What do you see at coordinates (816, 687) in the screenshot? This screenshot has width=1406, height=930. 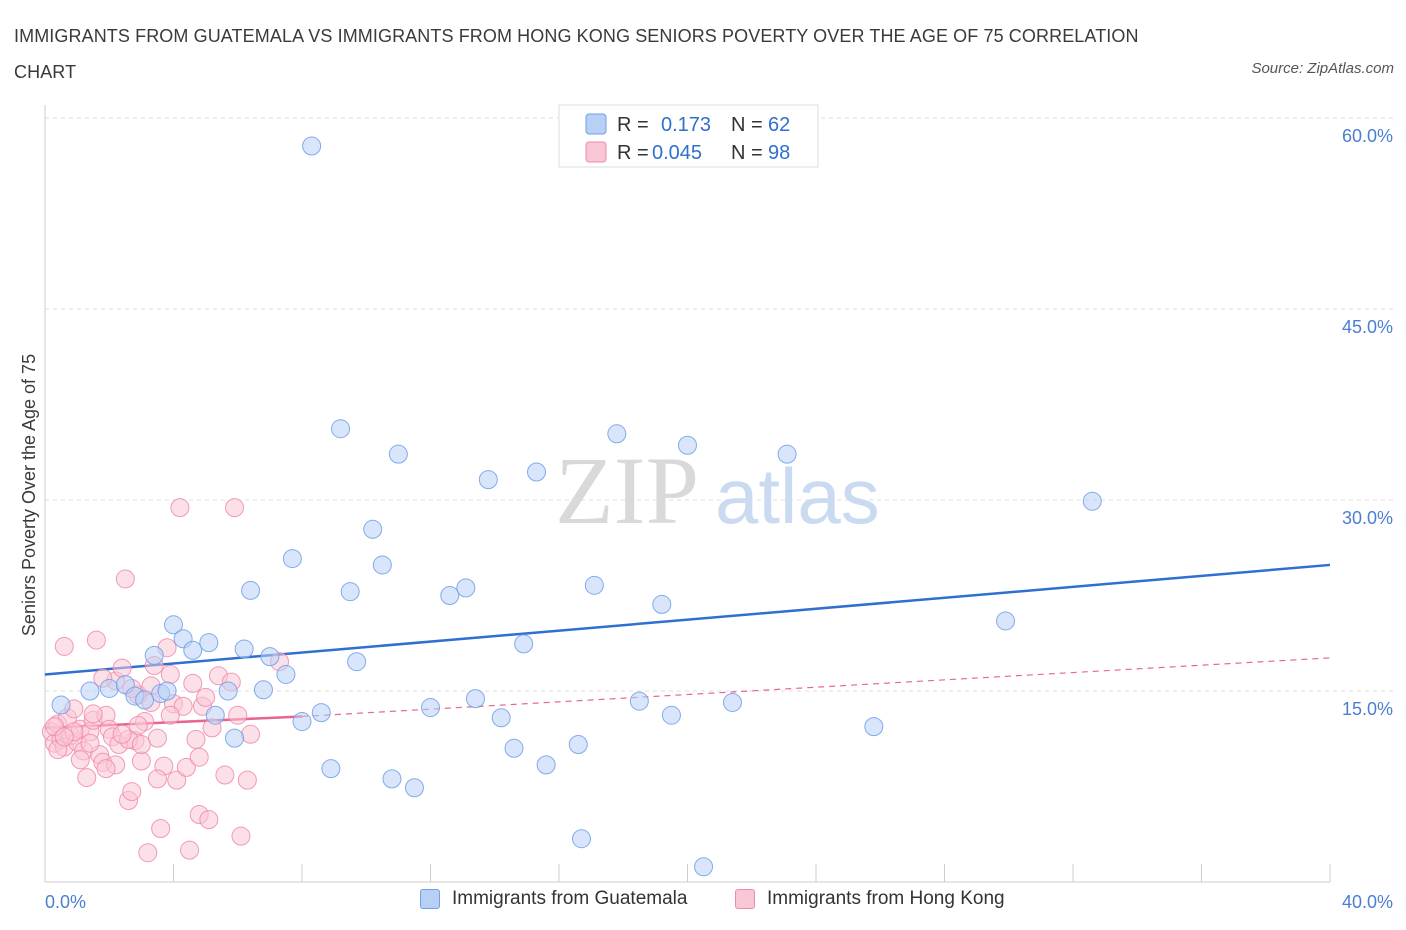 I see `trend-line-hongkong-extension` at bounding box center [816, 687].